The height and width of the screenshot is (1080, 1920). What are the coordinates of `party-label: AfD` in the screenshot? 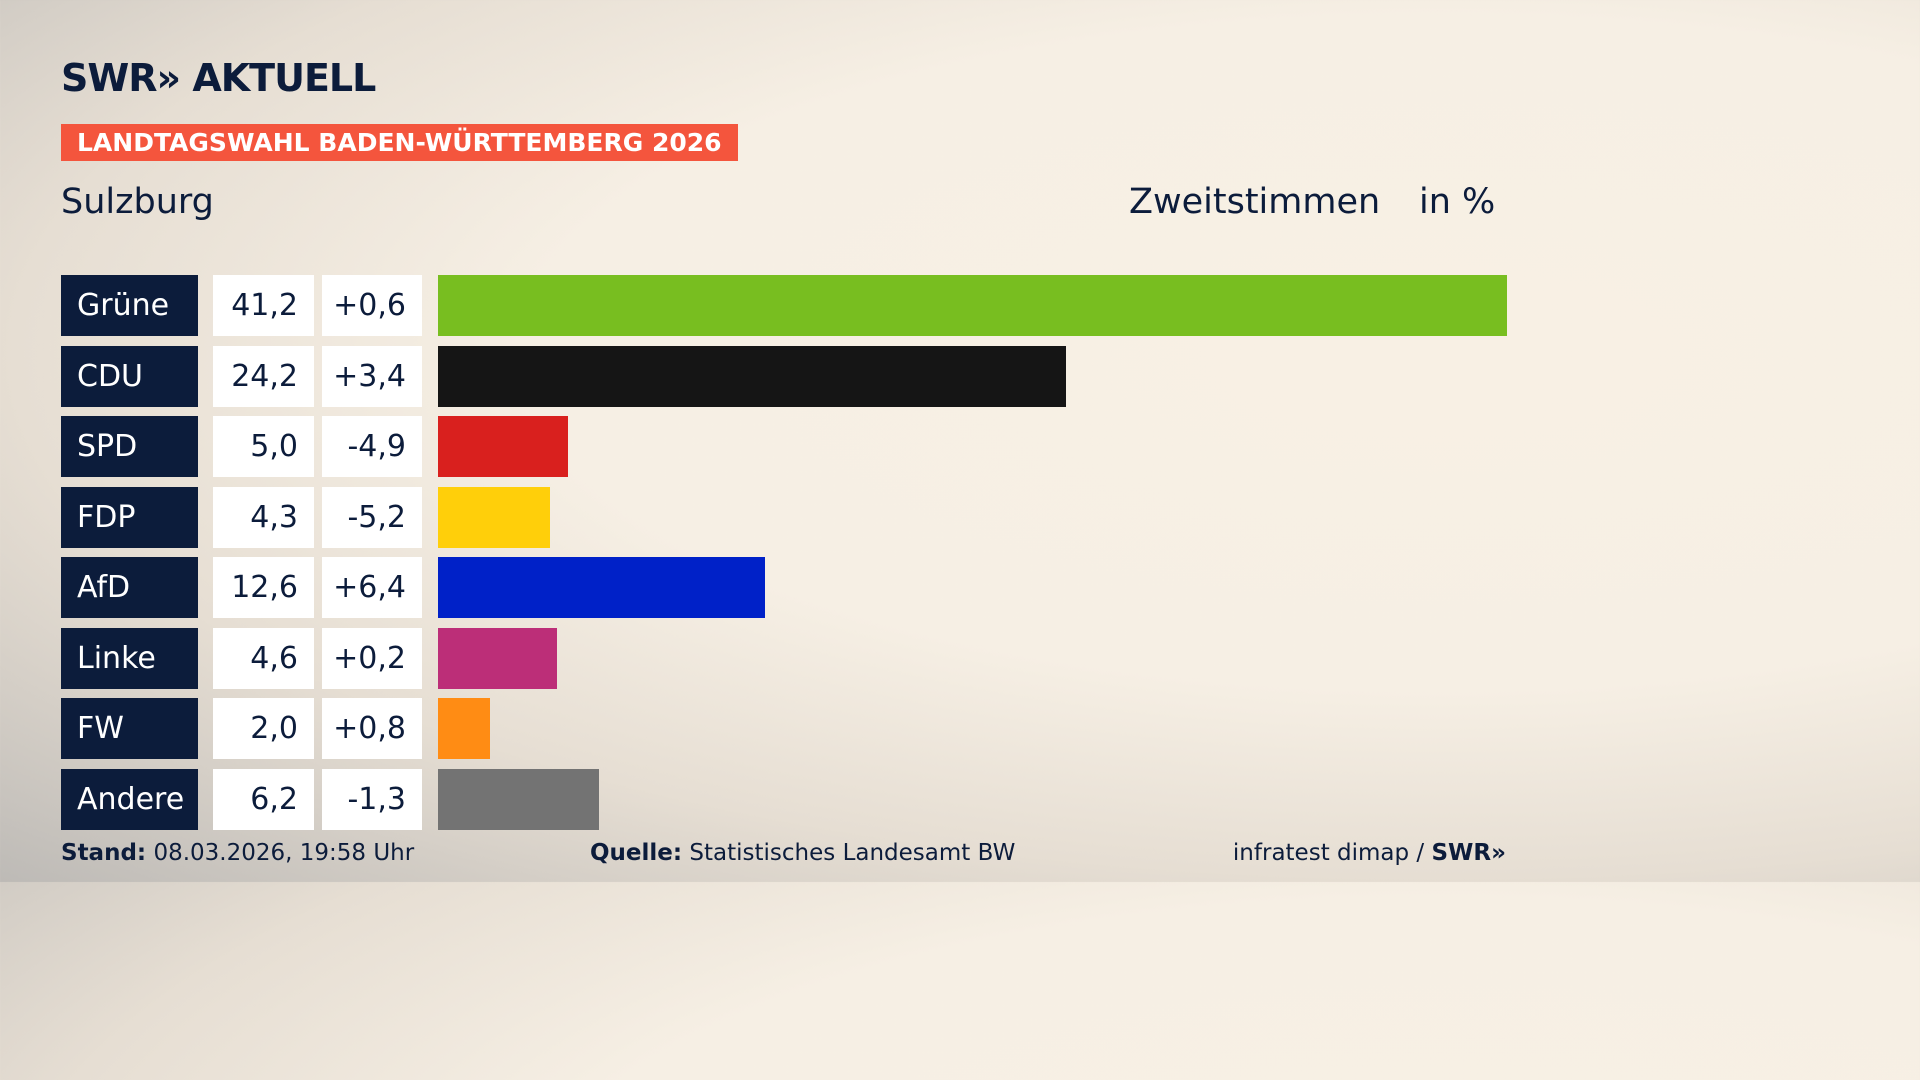 It's located at (129, 587).